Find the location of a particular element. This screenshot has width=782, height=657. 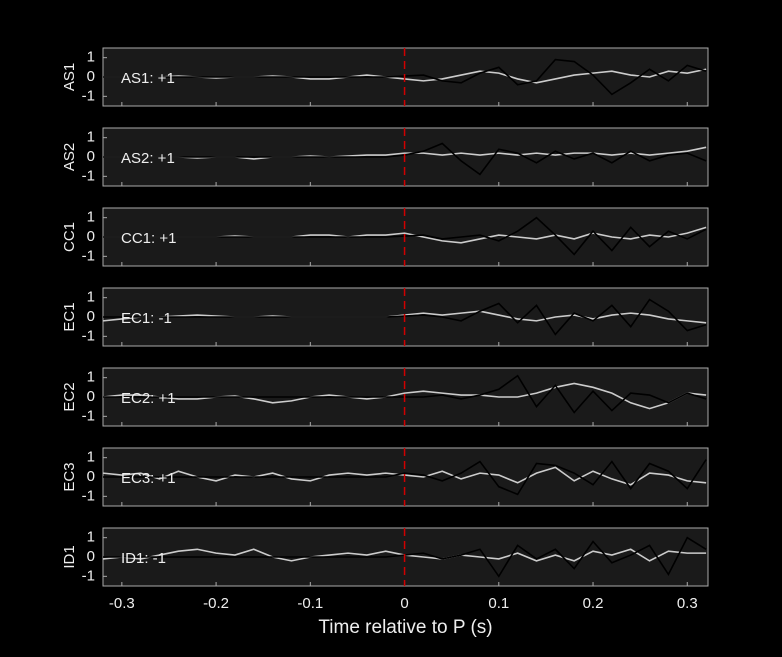

polarity-label: AS1: +1 is located at coordinates (148, 78).